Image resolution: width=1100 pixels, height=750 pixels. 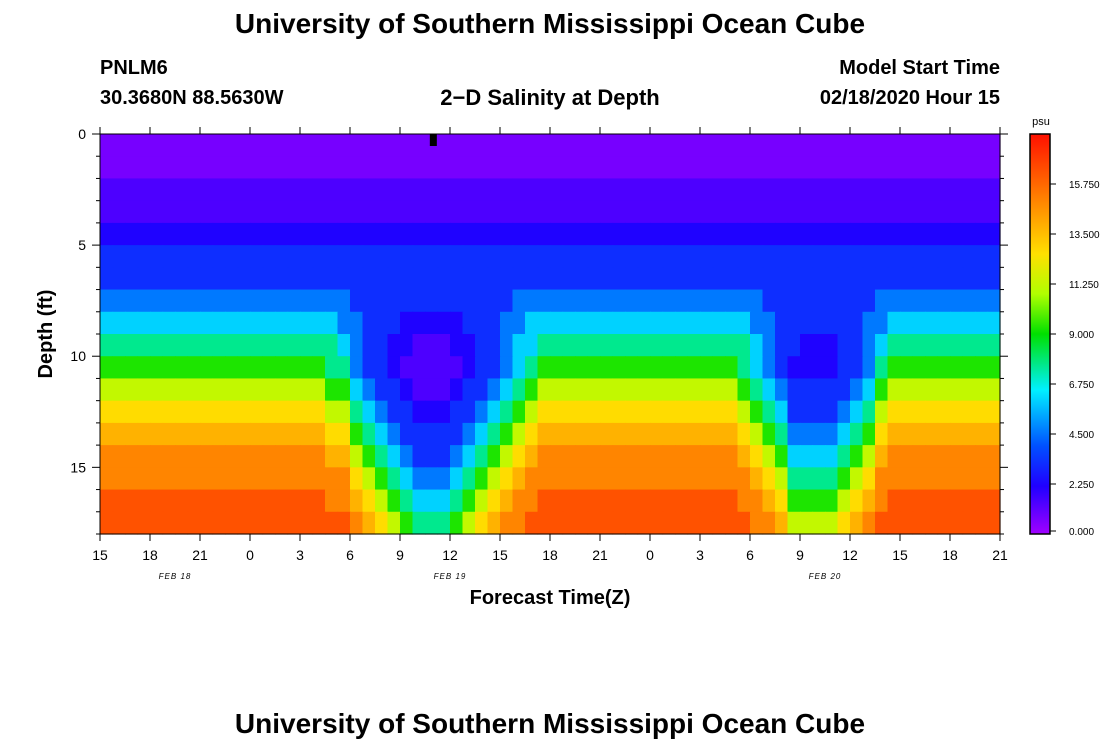 What do you see at coordinates (700, 555) in the screenshot?
I see `x-tick-label: 3` at bounding box center [700, 555].